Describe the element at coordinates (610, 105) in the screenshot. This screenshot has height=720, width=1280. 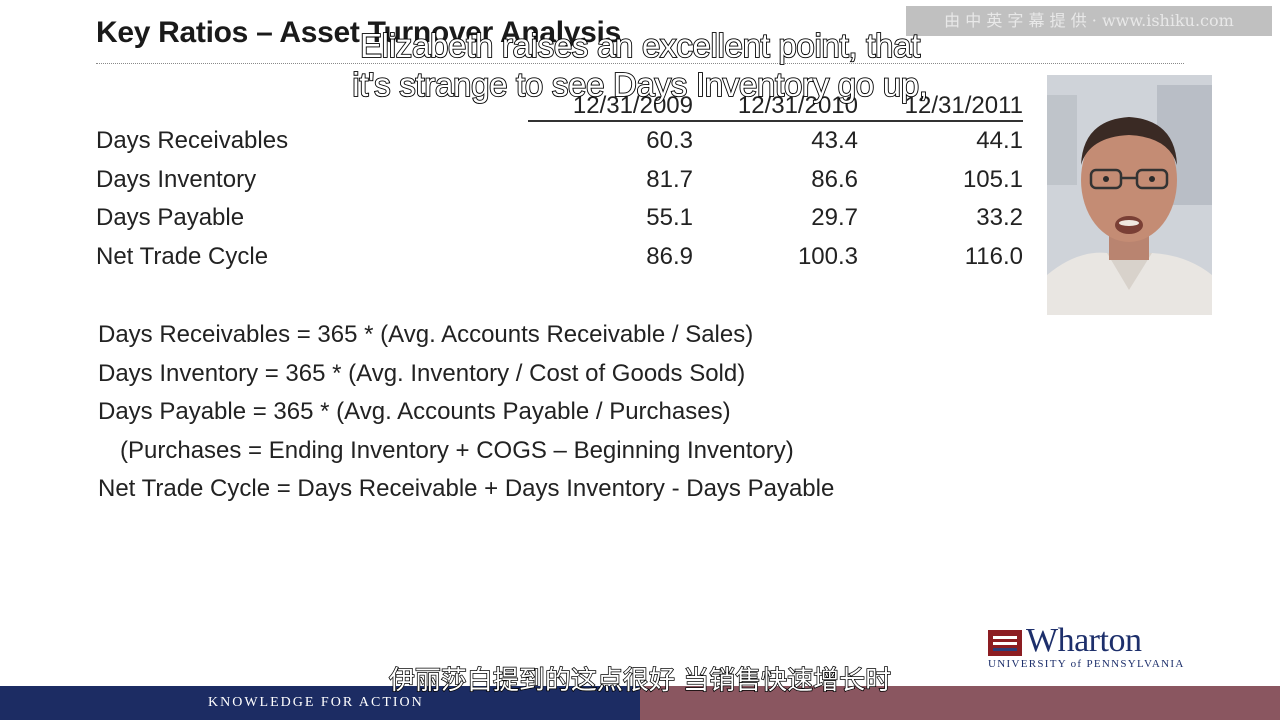
I see `column-header-2009: 12/31/2009` at that location.